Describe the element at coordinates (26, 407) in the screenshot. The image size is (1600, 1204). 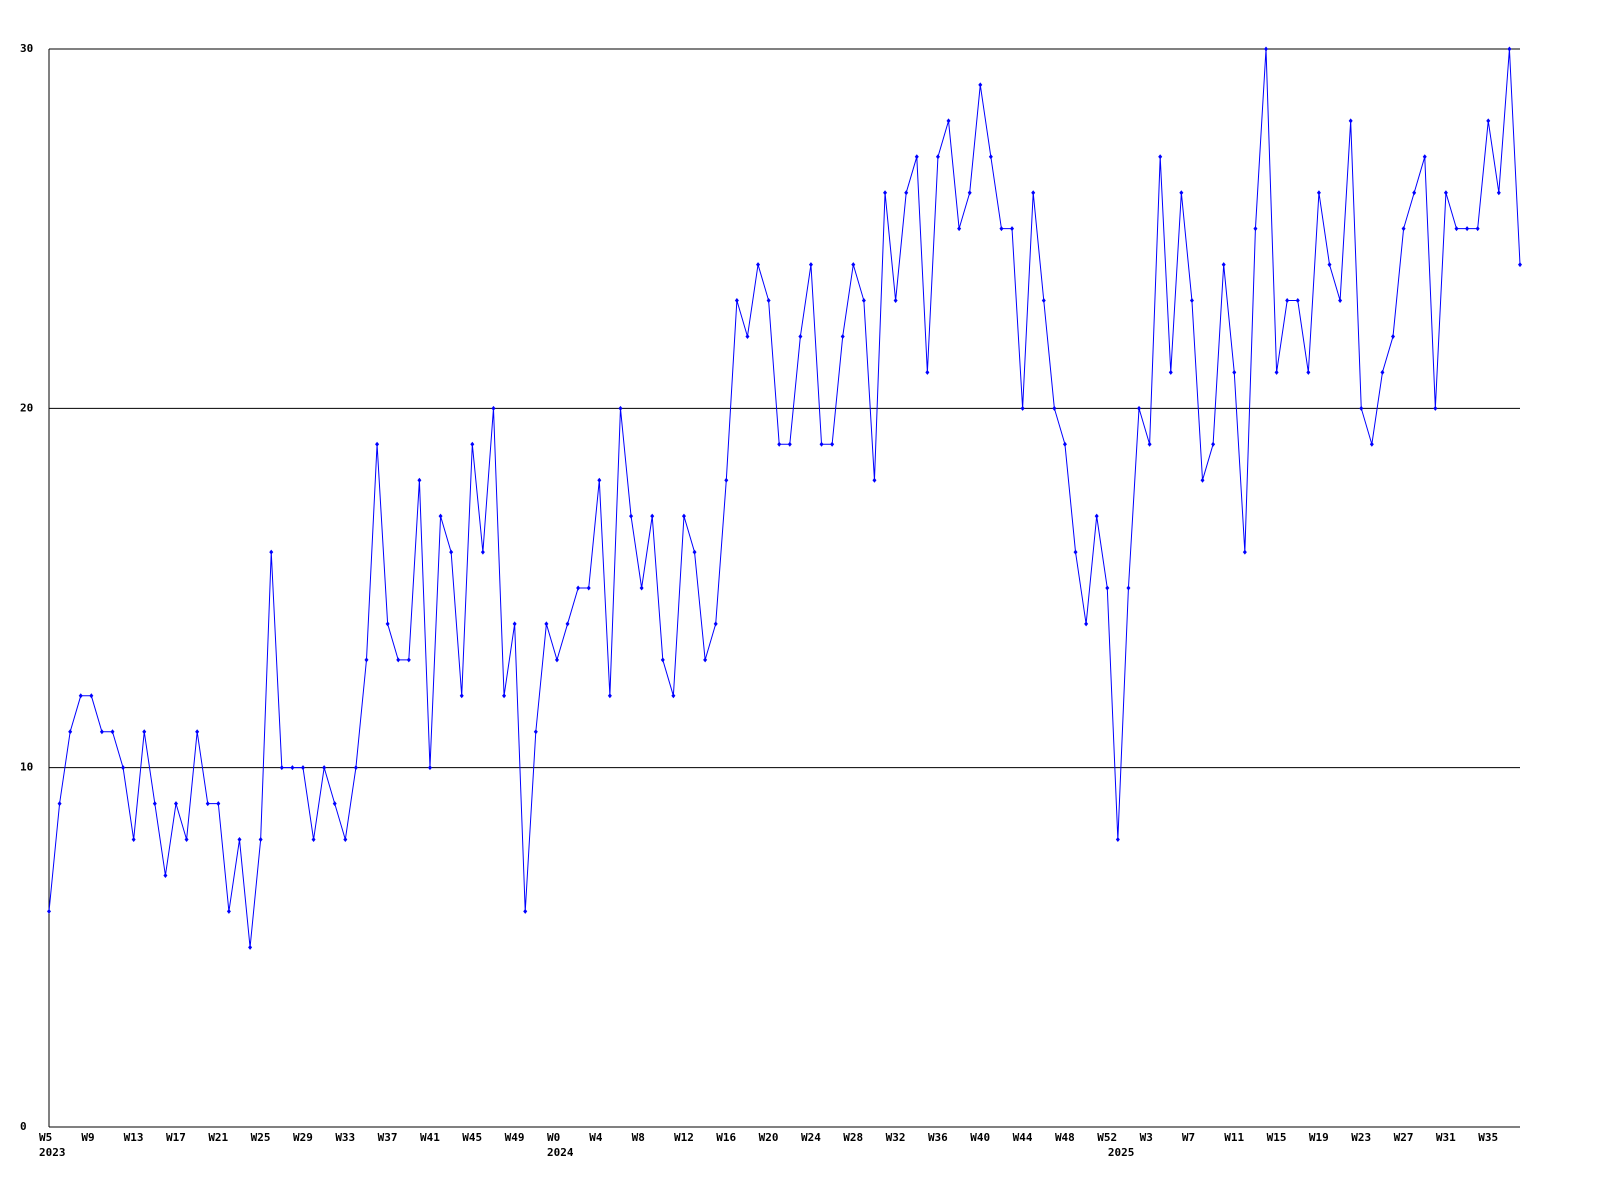
I see `y-tick-label: 20` at that location.